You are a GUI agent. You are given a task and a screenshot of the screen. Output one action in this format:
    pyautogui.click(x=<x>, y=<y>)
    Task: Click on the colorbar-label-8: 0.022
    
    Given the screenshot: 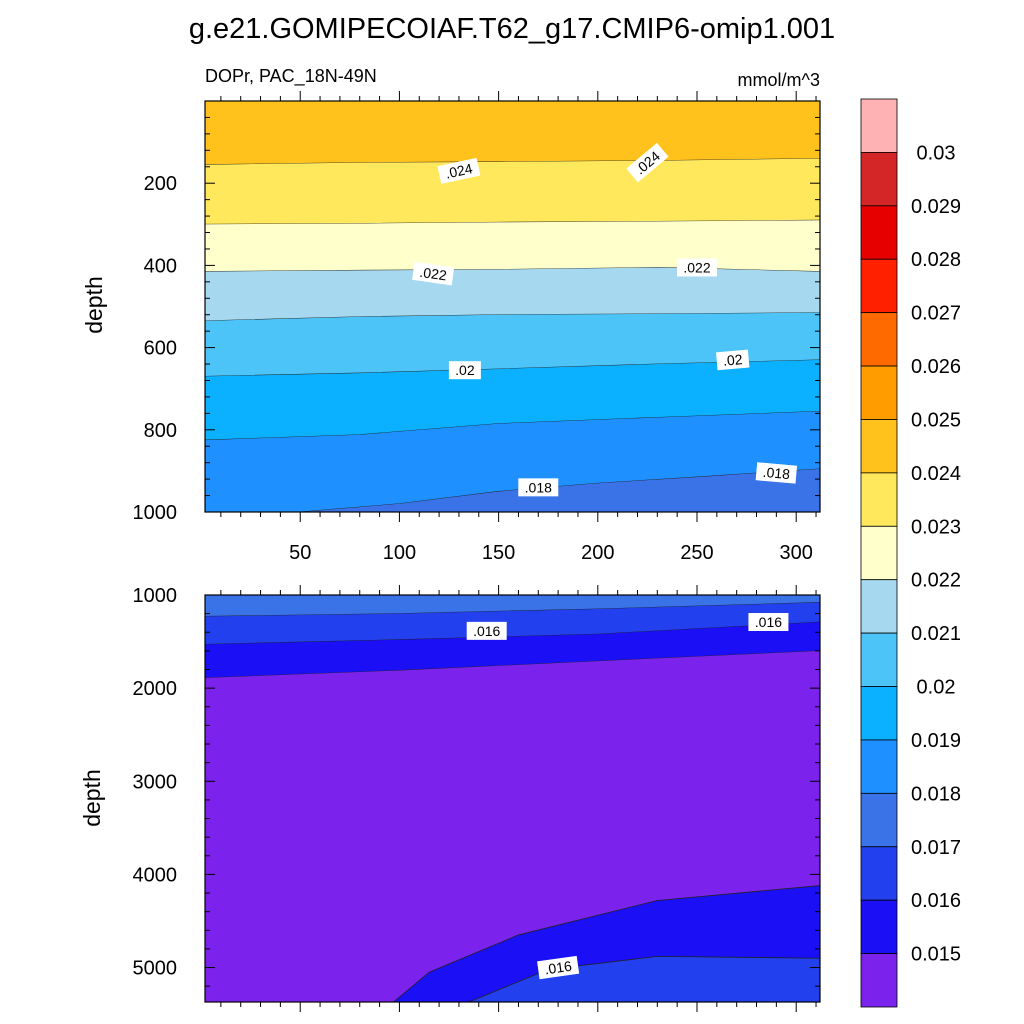 What is the action you would take?
    pyautogui.click(x=936, y=581)
    